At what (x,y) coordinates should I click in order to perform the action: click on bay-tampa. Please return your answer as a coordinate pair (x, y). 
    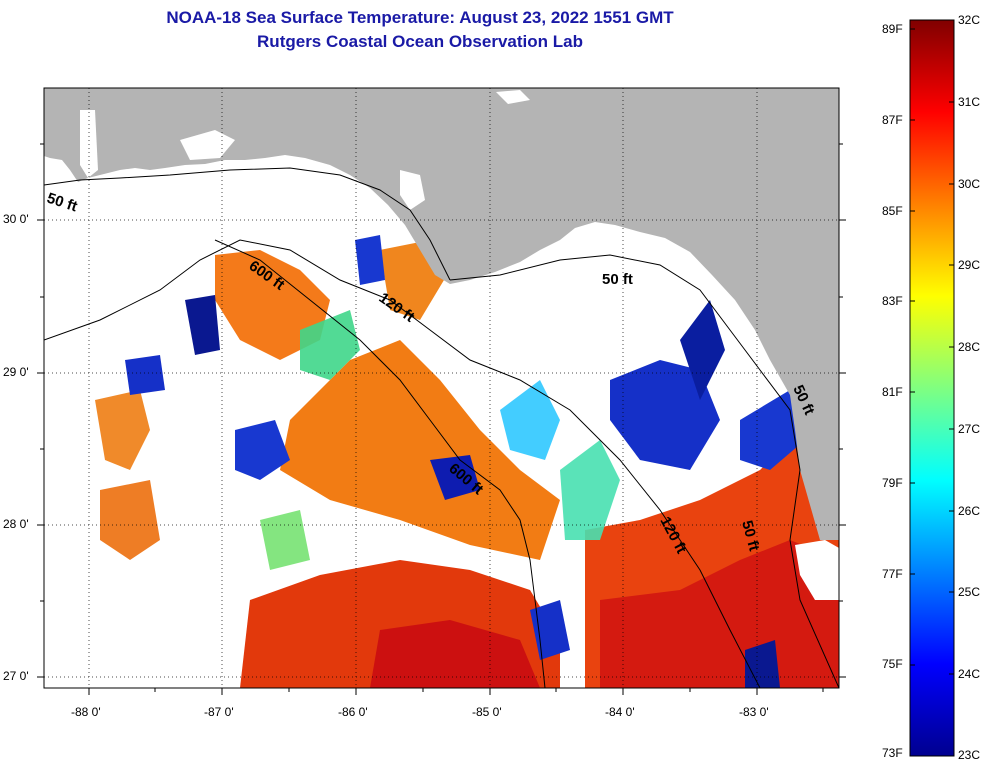
    Looking at the image, I should click on (817, 570).